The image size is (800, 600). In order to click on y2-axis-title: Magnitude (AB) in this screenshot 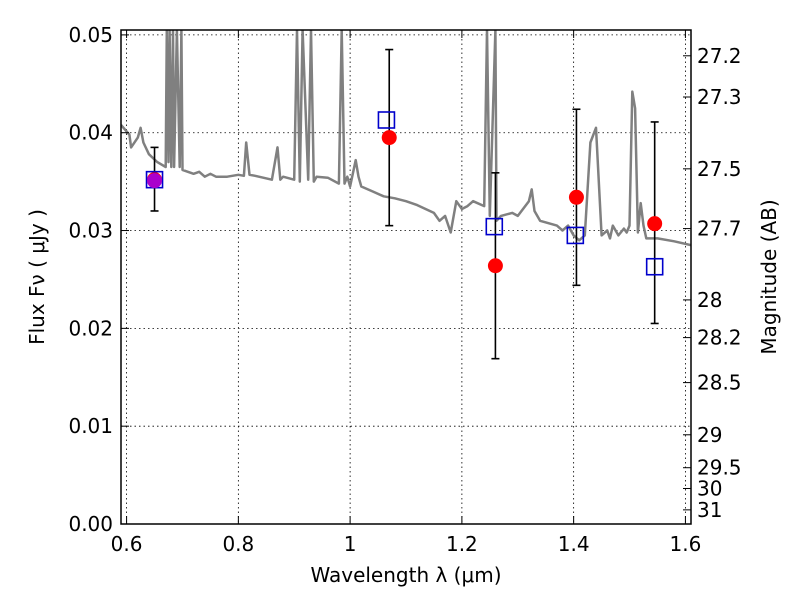, I will do `click(769, 276)`.